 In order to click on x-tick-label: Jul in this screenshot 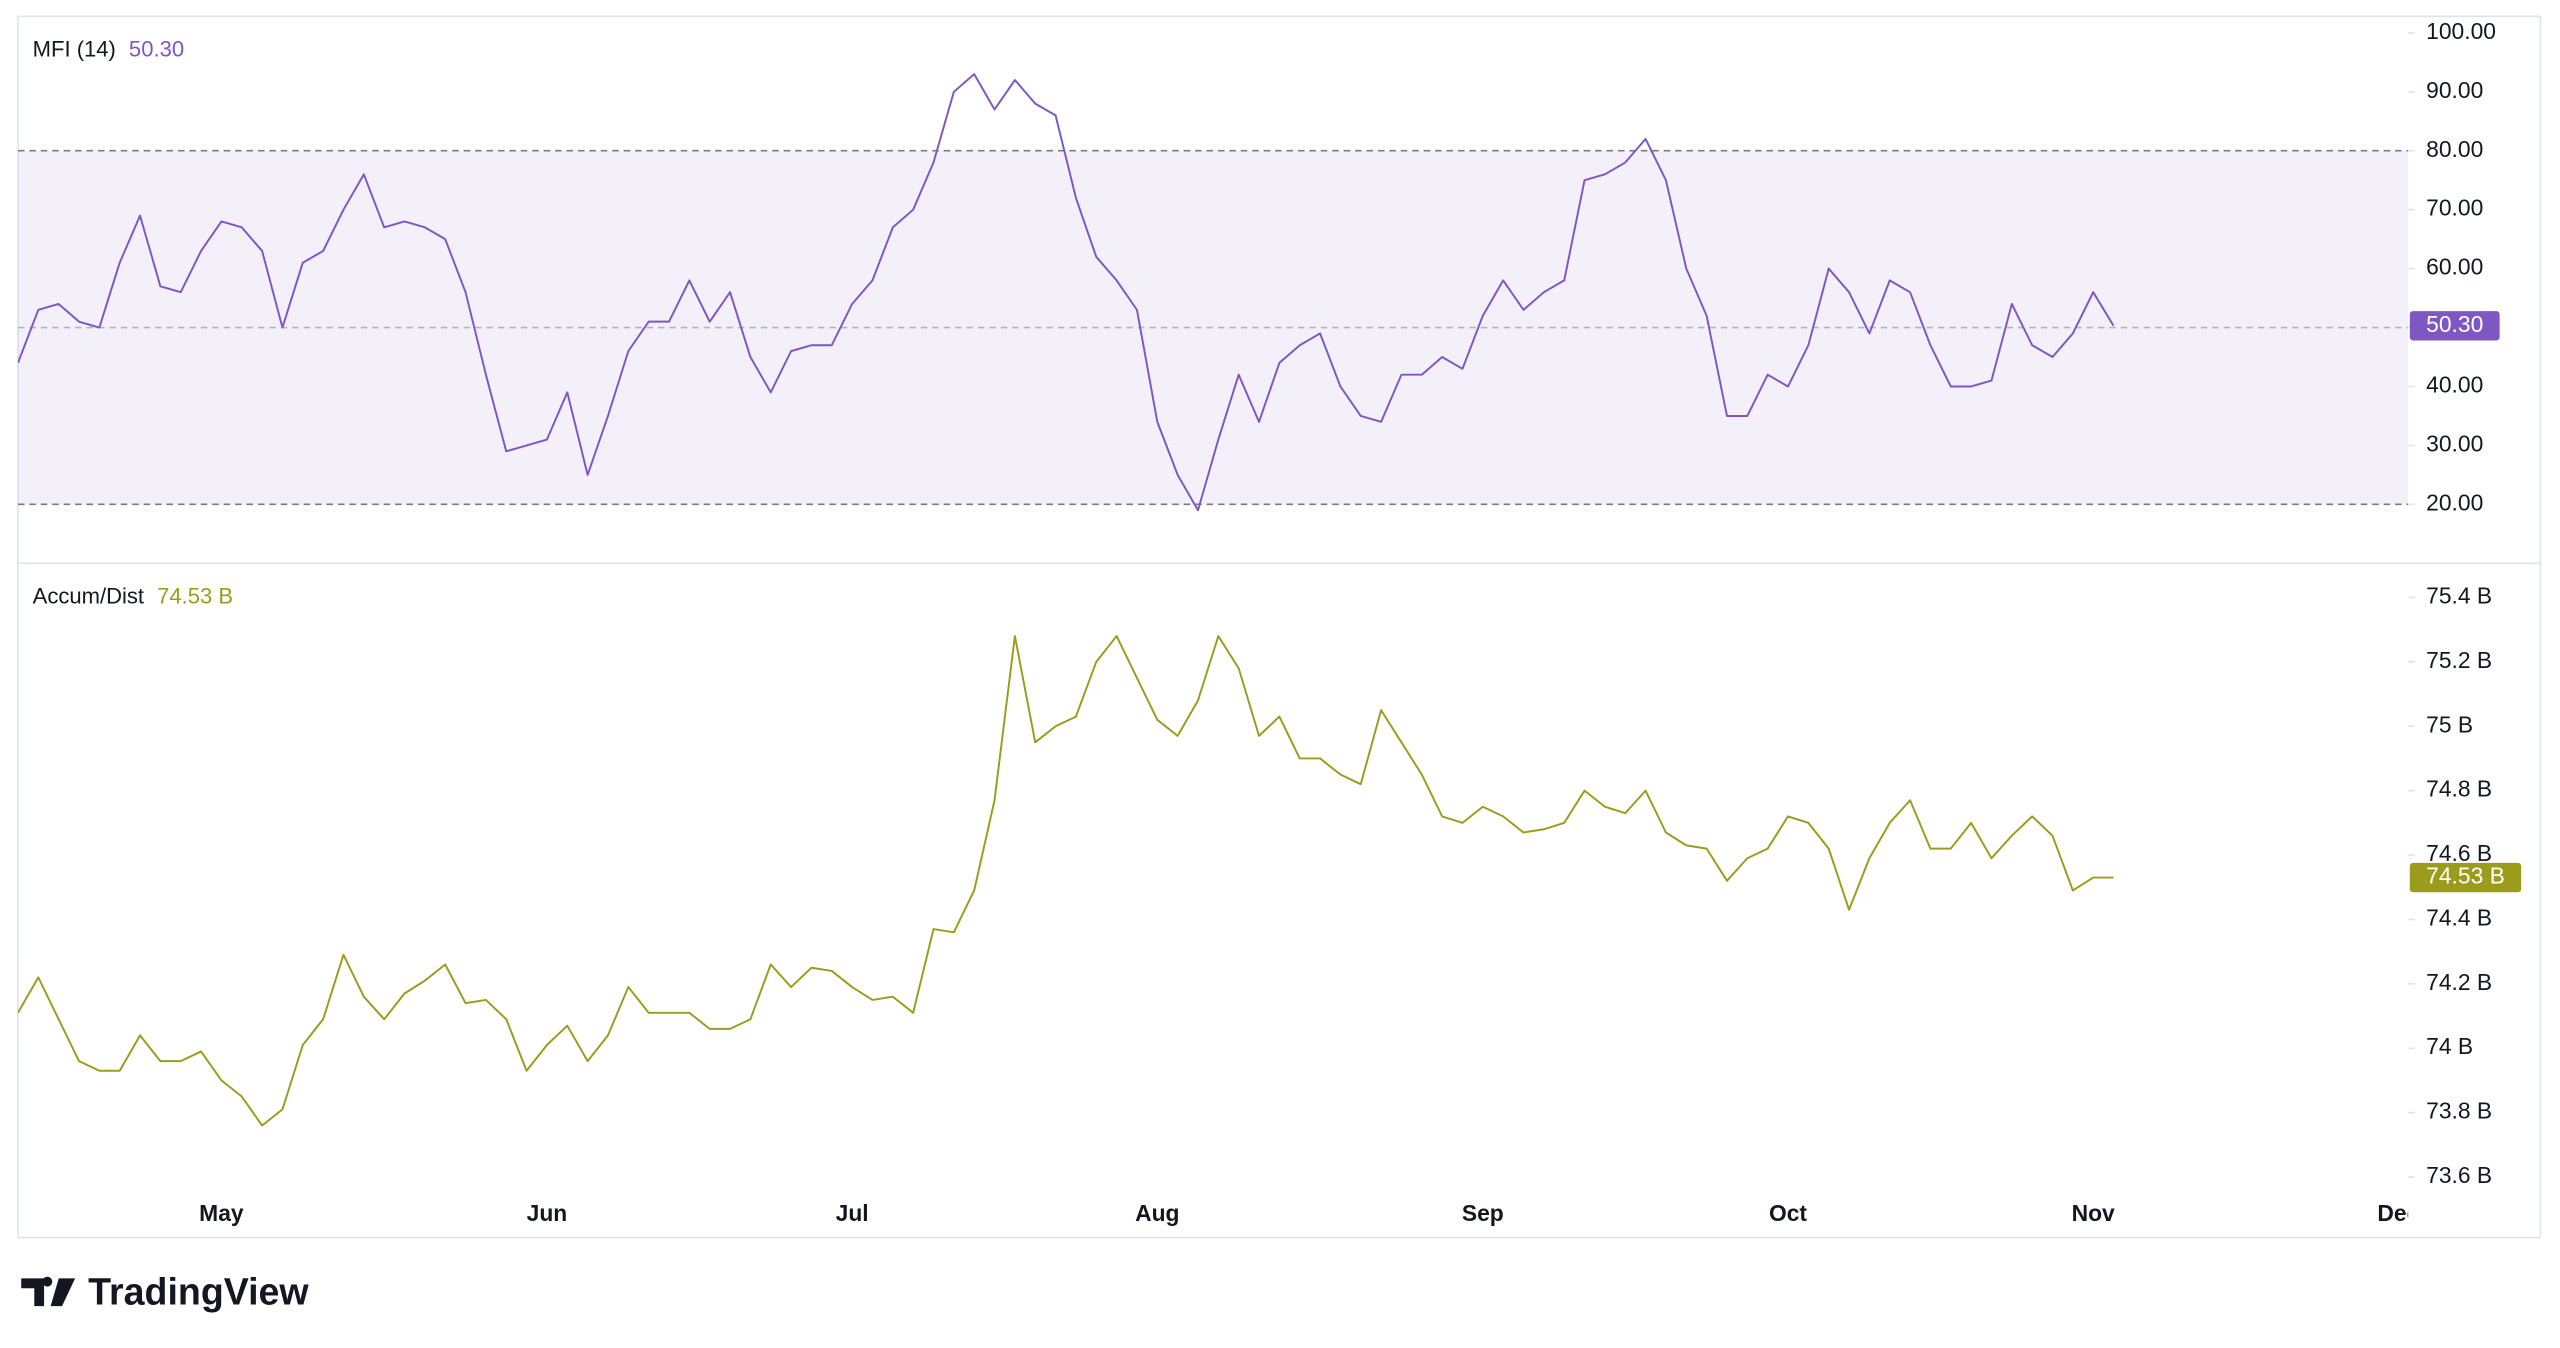, I will do `click(852, 1213)`.